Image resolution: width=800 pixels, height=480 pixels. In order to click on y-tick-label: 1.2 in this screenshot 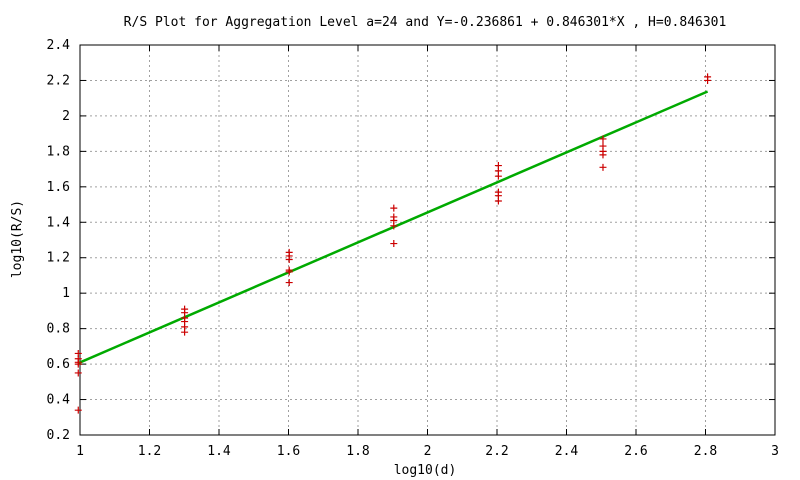, I will do `click(58, 258)`.